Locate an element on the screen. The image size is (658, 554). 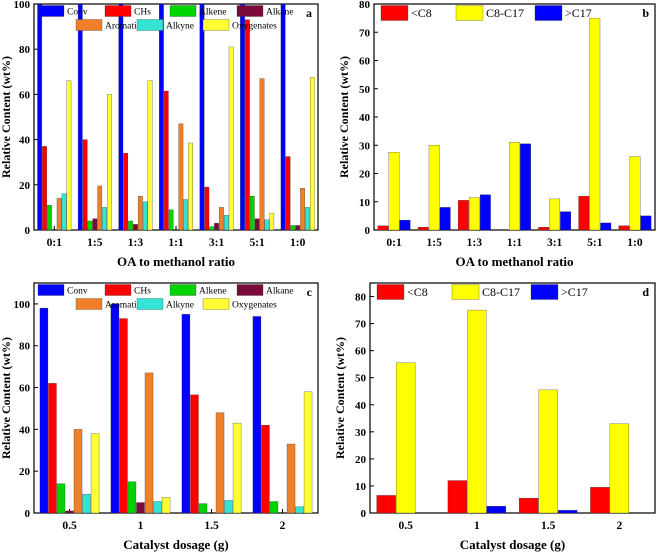
bar-chs-0.5 is located at coordinates (52, 448).